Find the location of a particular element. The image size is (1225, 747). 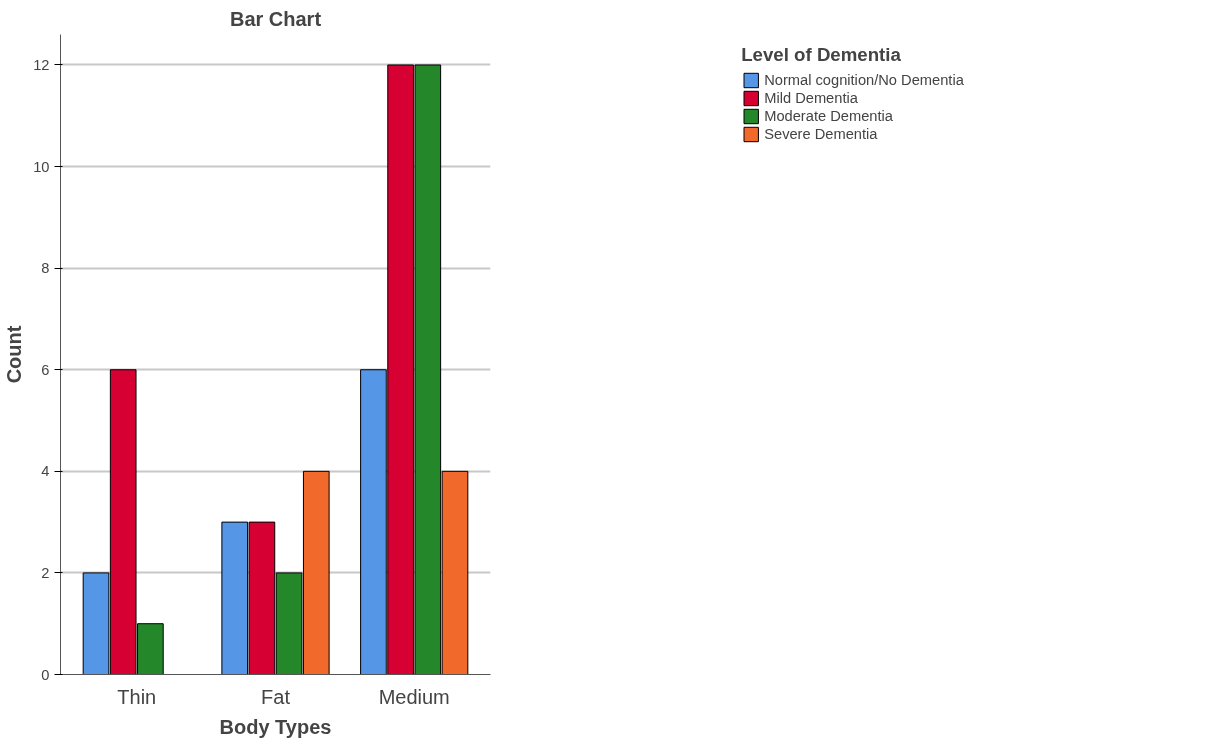

y-tick-label: 6 is located at coordinates (45, 369).